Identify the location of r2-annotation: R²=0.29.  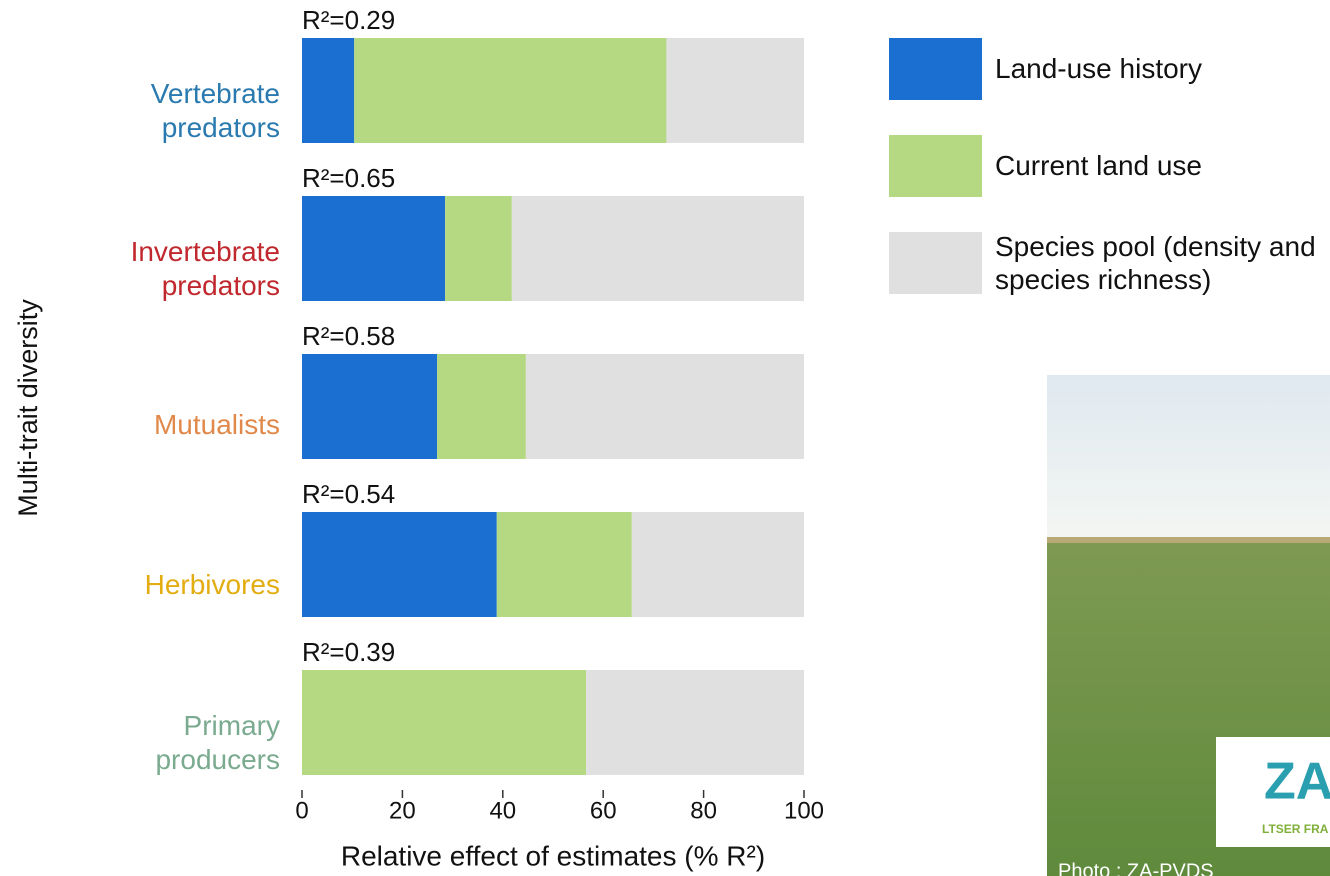
(348, 20).